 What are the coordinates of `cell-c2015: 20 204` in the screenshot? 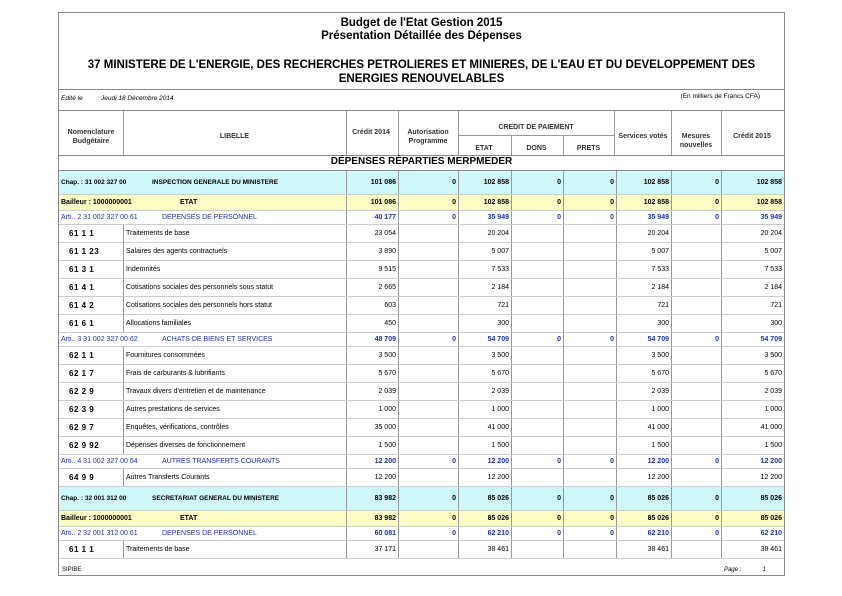 It's located at (771, 233).